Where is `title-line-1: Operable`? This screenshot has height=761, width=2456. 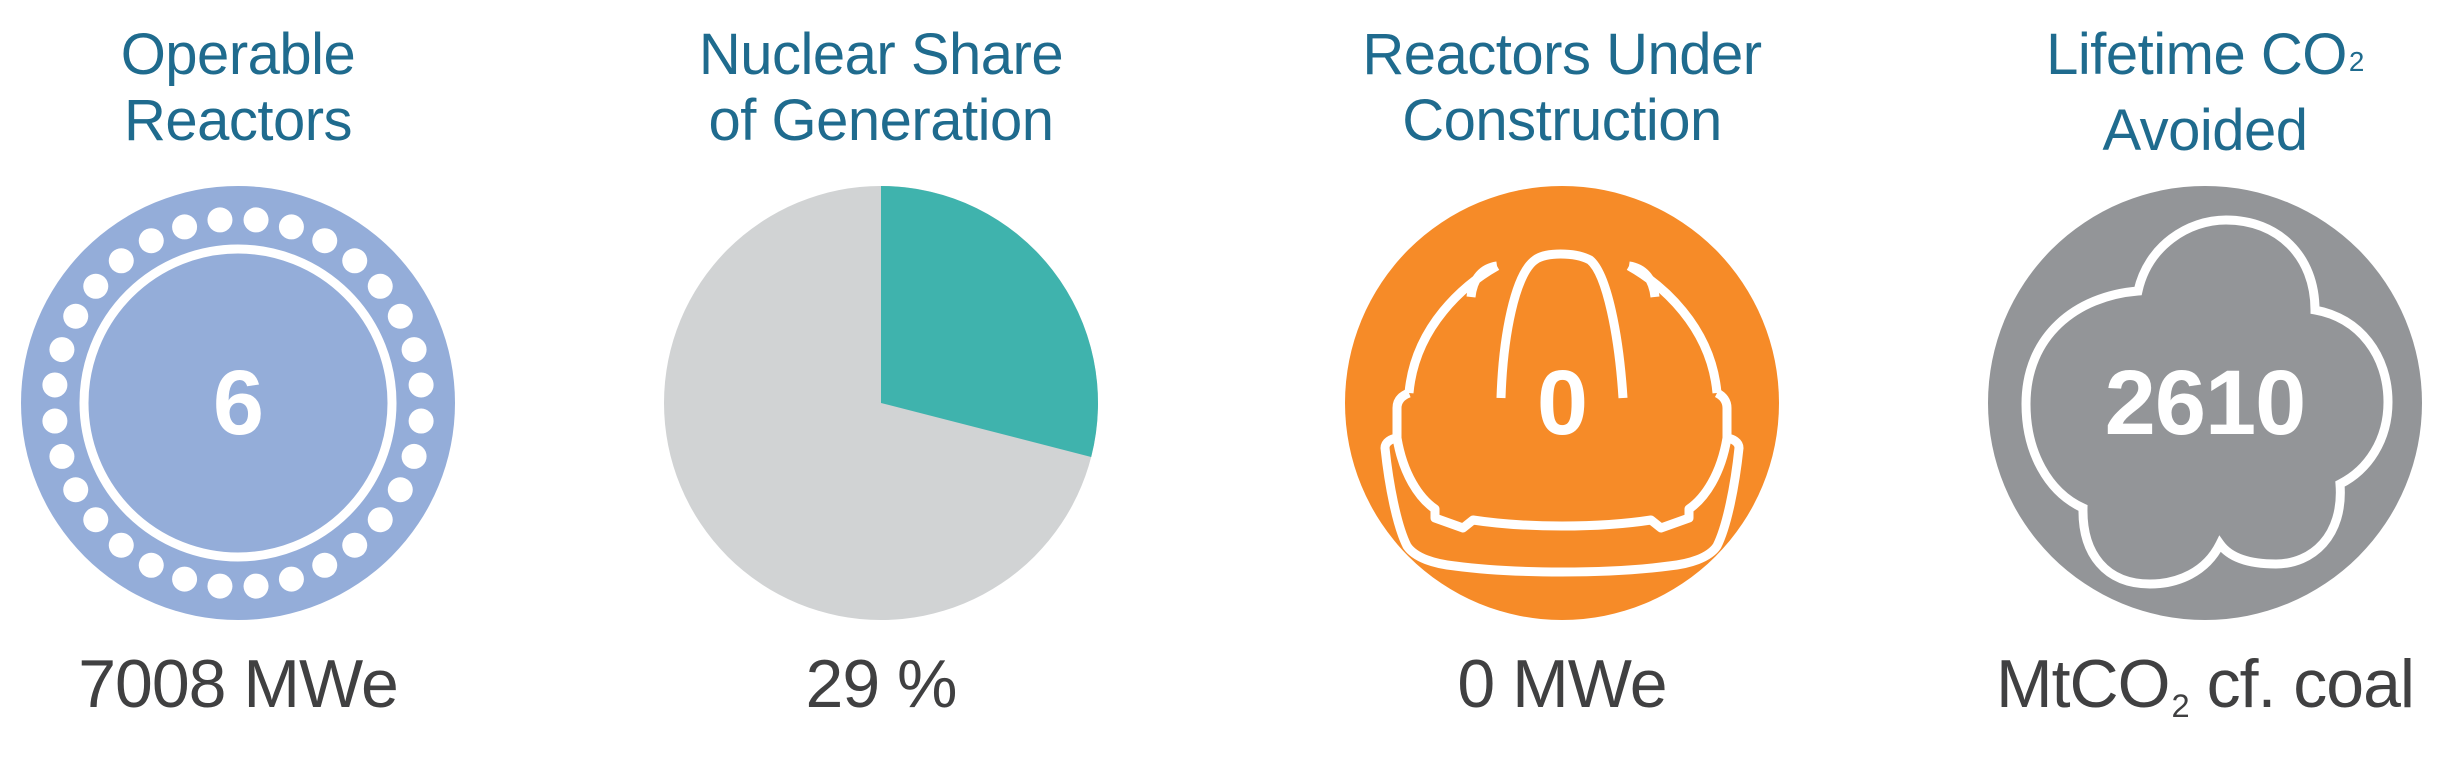
title-line-1: Operable is located at coordinates (238, 54).